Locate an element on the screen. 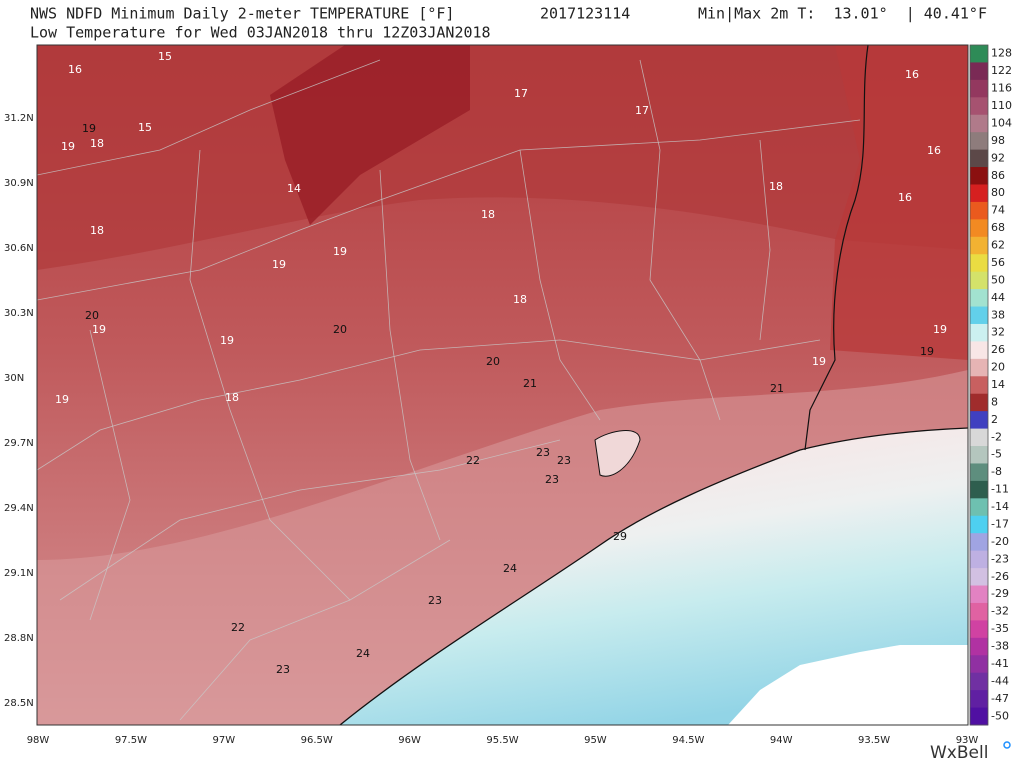 This screenshot has height=768, width=1024. lon-label: 96W is located at coordinates (409, 740).